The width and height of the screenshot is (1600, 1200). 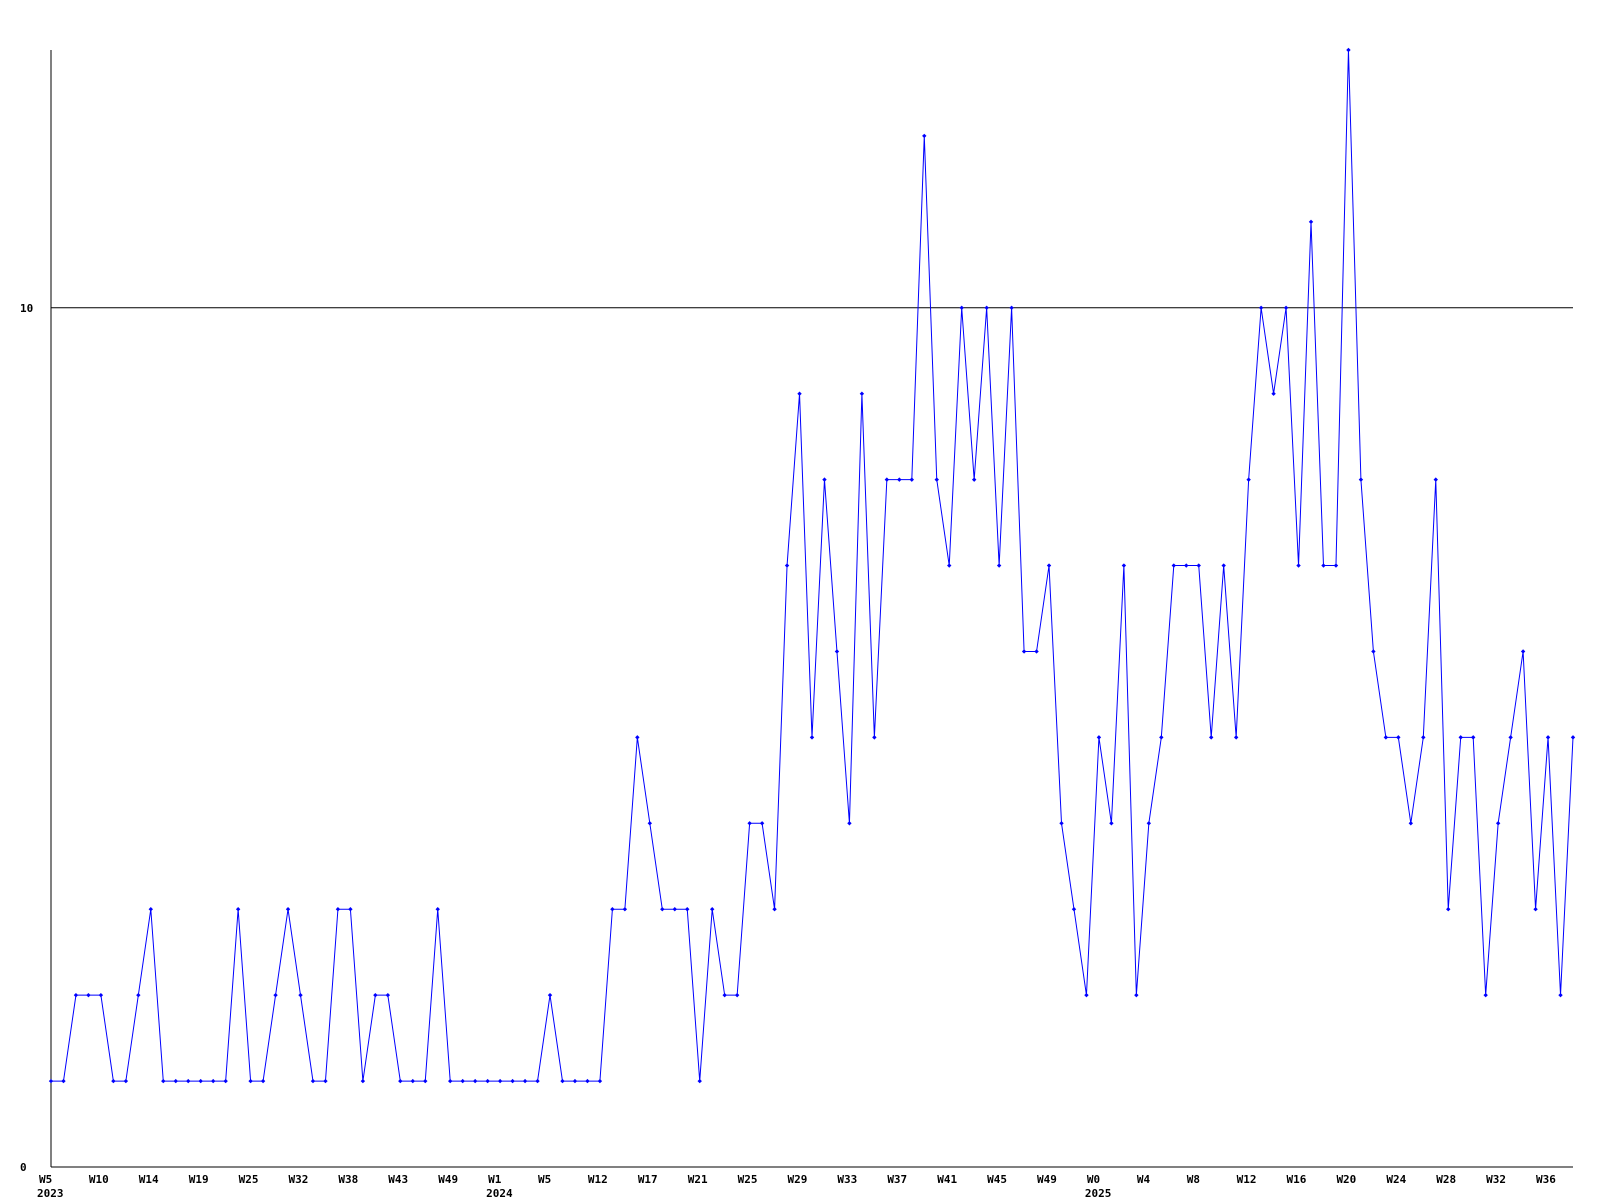 What do you see at coordinates (299, 1179) in the screenshot?
I see `x-tick-label: W32` at bounding box center [299, 1179].